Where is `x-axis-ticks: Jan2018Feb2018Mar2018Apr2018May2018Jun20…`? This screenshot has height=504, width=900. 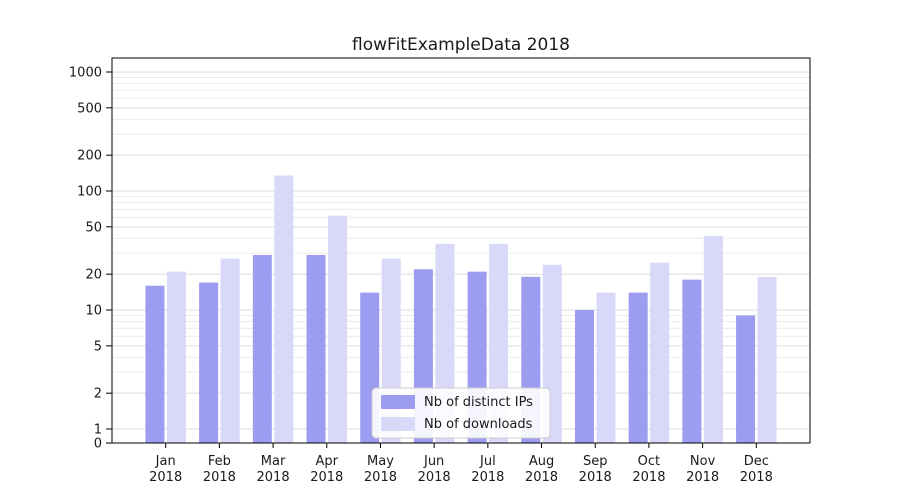
x-axis-ticks: Jan2018Feb2018Mar2018Apr2018May2018Jun20… is located at coordinates (461, 464).